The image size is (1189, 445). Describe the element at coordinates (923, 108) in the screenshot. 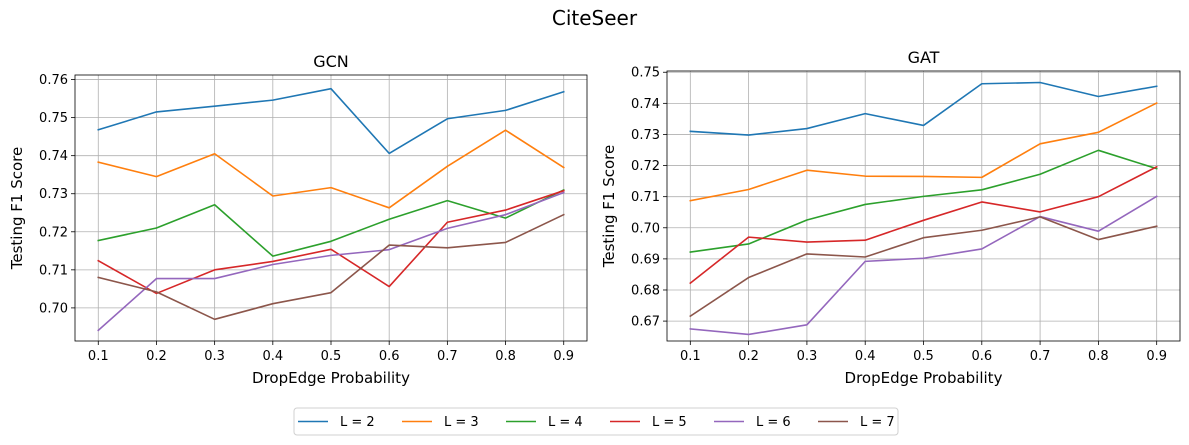

I see `gat-series-line-l2` at that location.